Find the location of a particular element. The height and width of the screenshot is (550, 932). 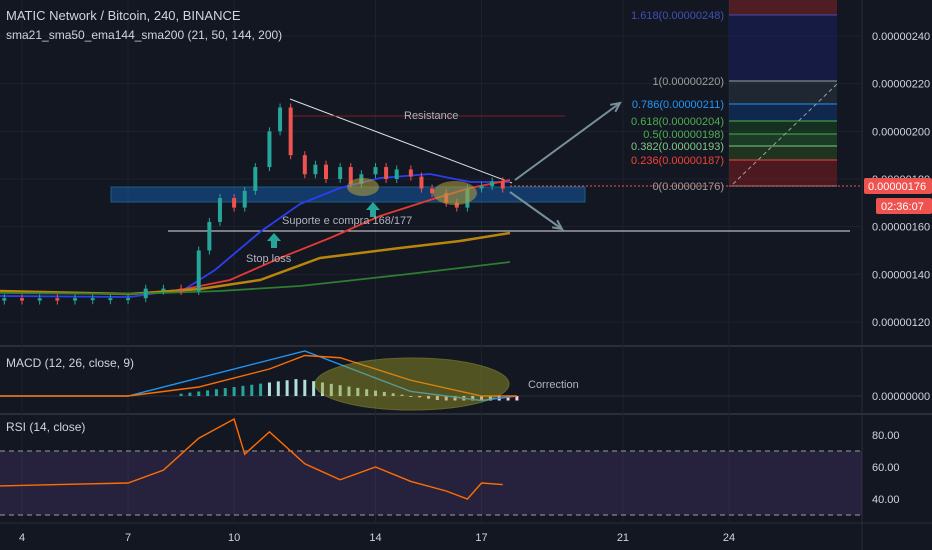

bullish-projection-arrow-head is located at coordinates (615, 107).